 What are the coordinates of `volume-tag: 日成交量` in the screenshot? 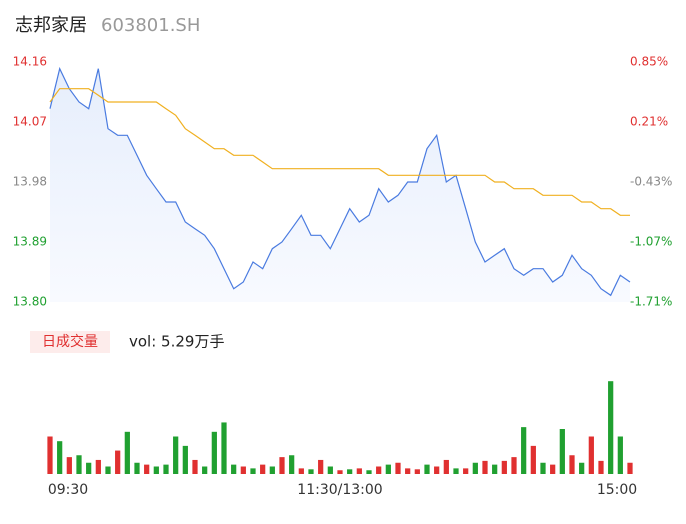 It's located at (70, 341).